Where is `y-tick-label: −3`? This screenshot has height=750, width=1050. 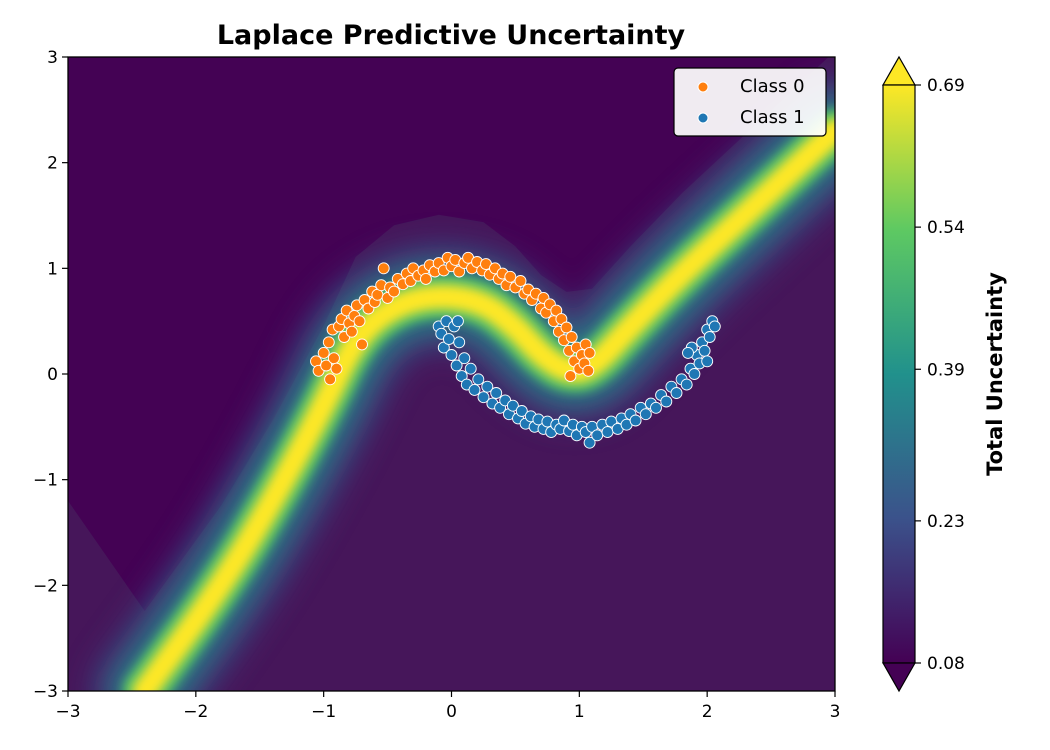
y-tick-label: −3 is located at coordinates (45, 692).